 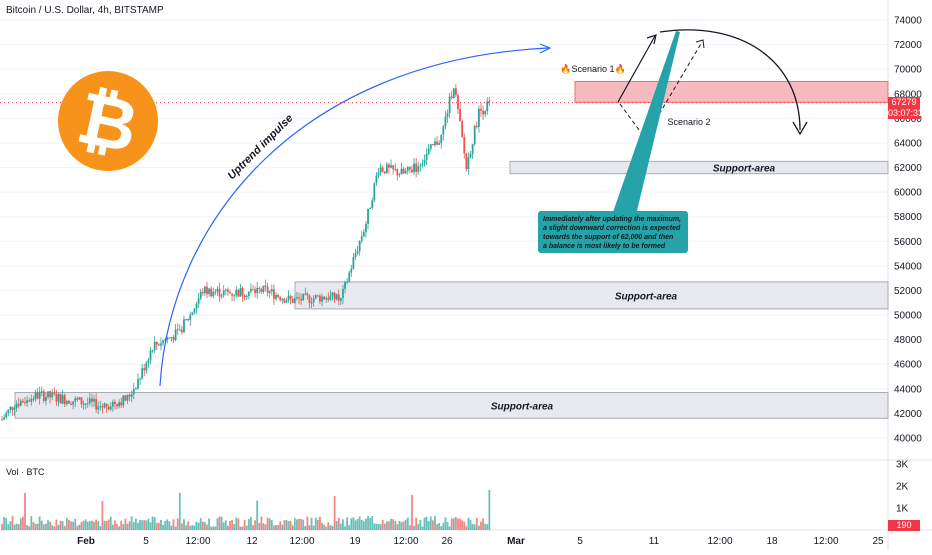 What do you see at coordinates (908, 316) in the screenshot?
I see `y-tick-label: 50000` at bounding box center [908, 316].